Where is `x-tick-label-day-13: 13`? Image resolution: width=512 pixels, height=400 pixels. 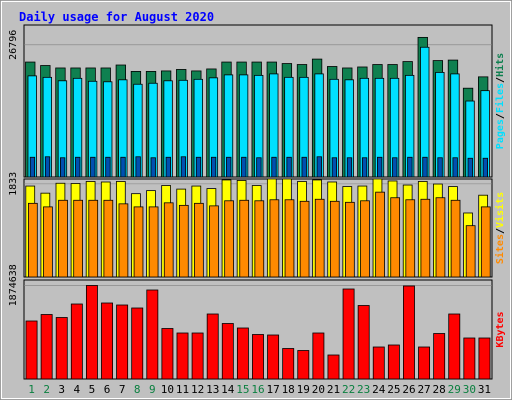
x-tick-label-day-13: 13 is located at coordinates (212, 389).